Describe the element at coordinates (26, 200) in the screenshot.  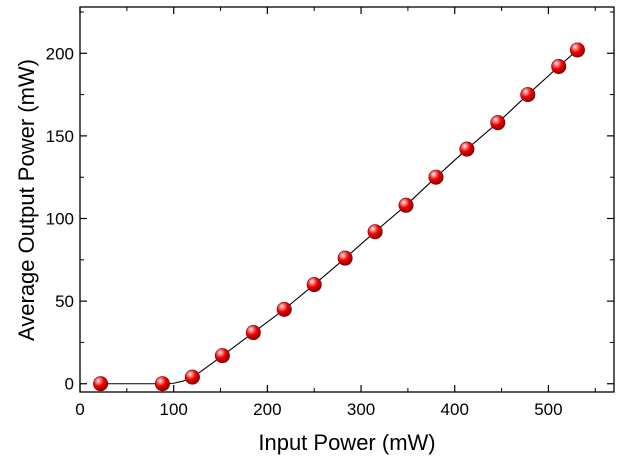
I see `y-axis-title: Average Output Power (mW)` at that location.